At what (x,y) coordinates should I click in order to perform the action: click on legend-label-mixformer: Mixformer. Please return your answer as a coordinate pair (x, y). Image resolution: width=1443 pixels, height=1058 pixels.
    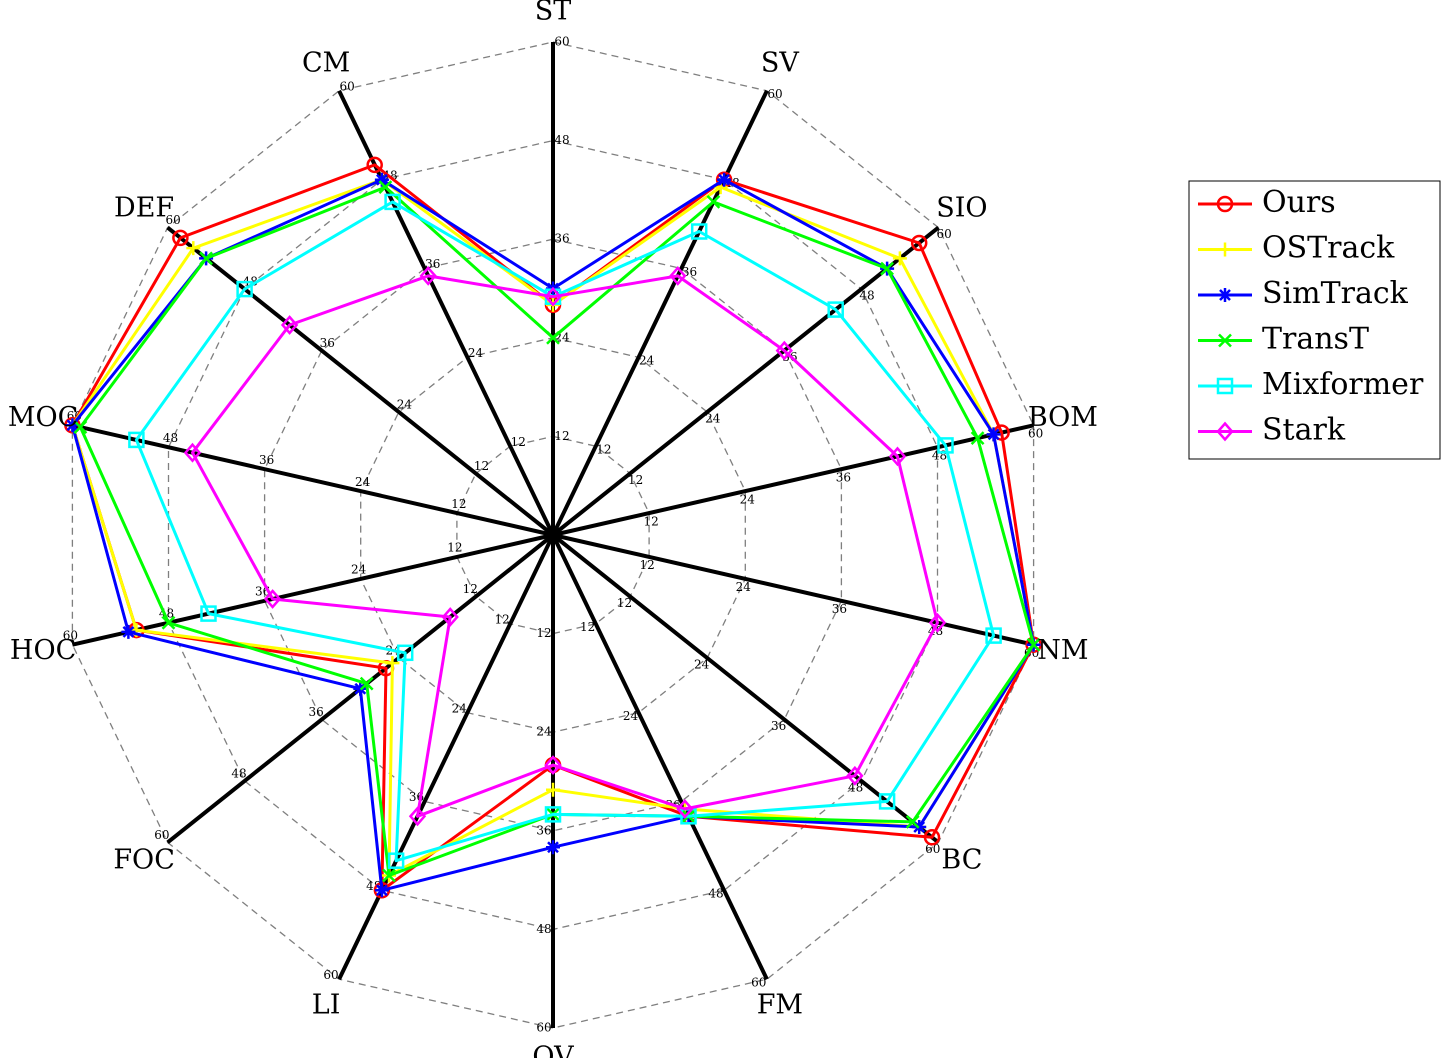
    Looking at the image, I should click on (1343, 384).